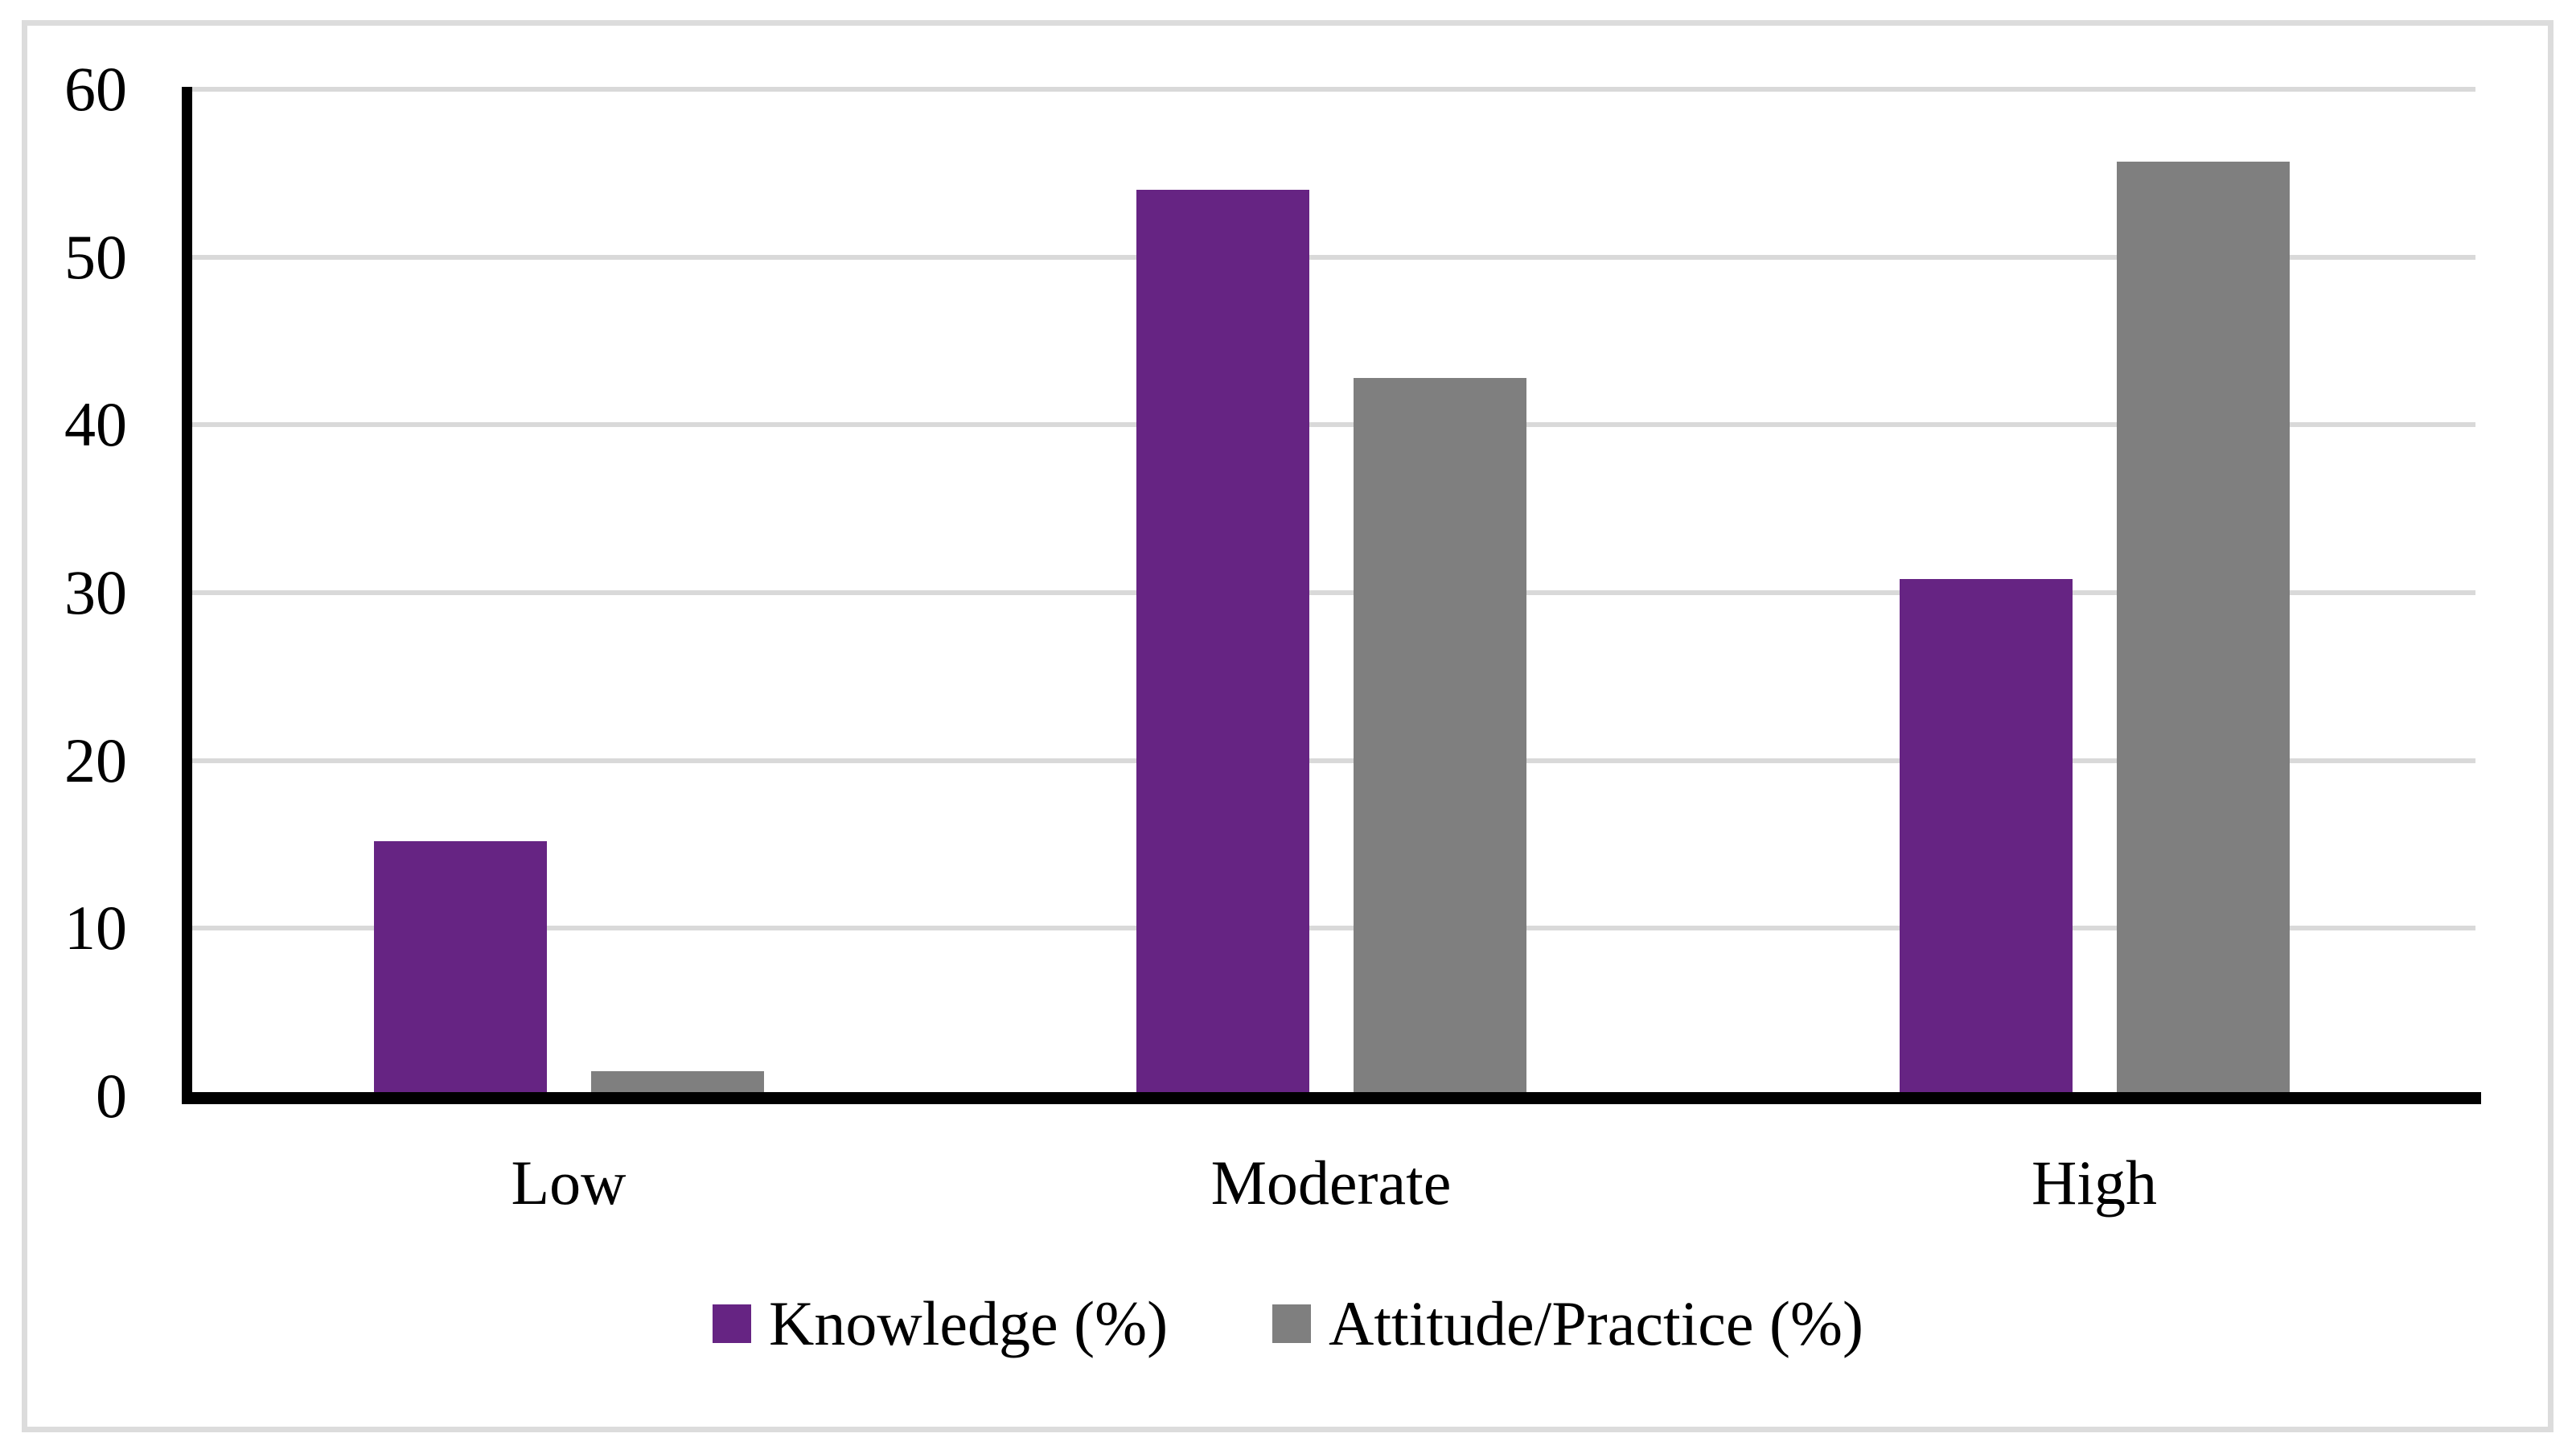 This screenshot has height=1454, width=2576. I want to click on y-tick-label-40: 40, so click(95, 424).